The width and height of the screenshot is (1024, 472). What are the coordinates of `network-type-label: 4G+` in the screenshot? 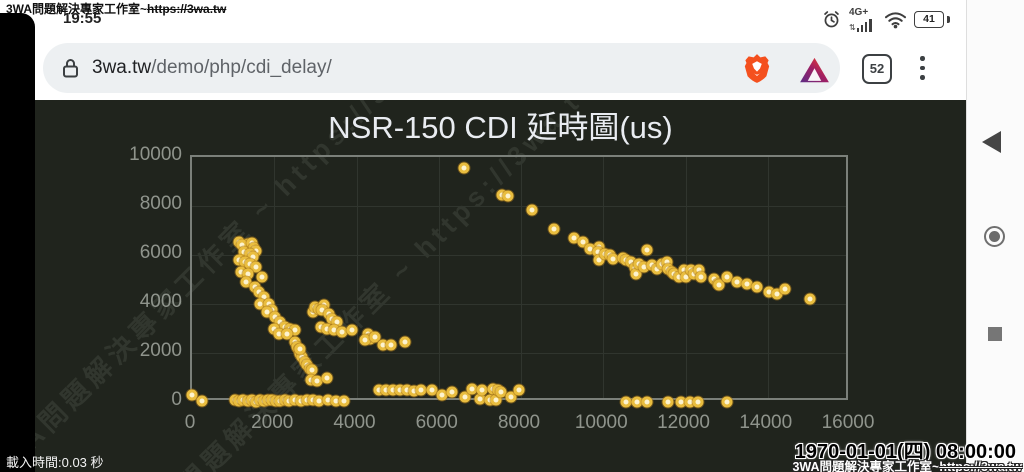 It's located at (859, 12).